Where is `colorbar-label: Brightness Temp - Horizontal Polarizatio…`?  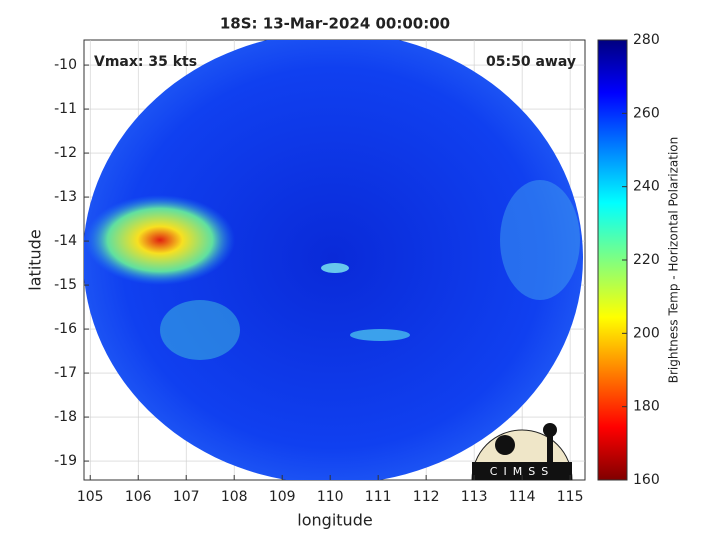 colorbar-label: Brightness Temp - Horizontal Polarizatio… is located at coordinates (674, 260).